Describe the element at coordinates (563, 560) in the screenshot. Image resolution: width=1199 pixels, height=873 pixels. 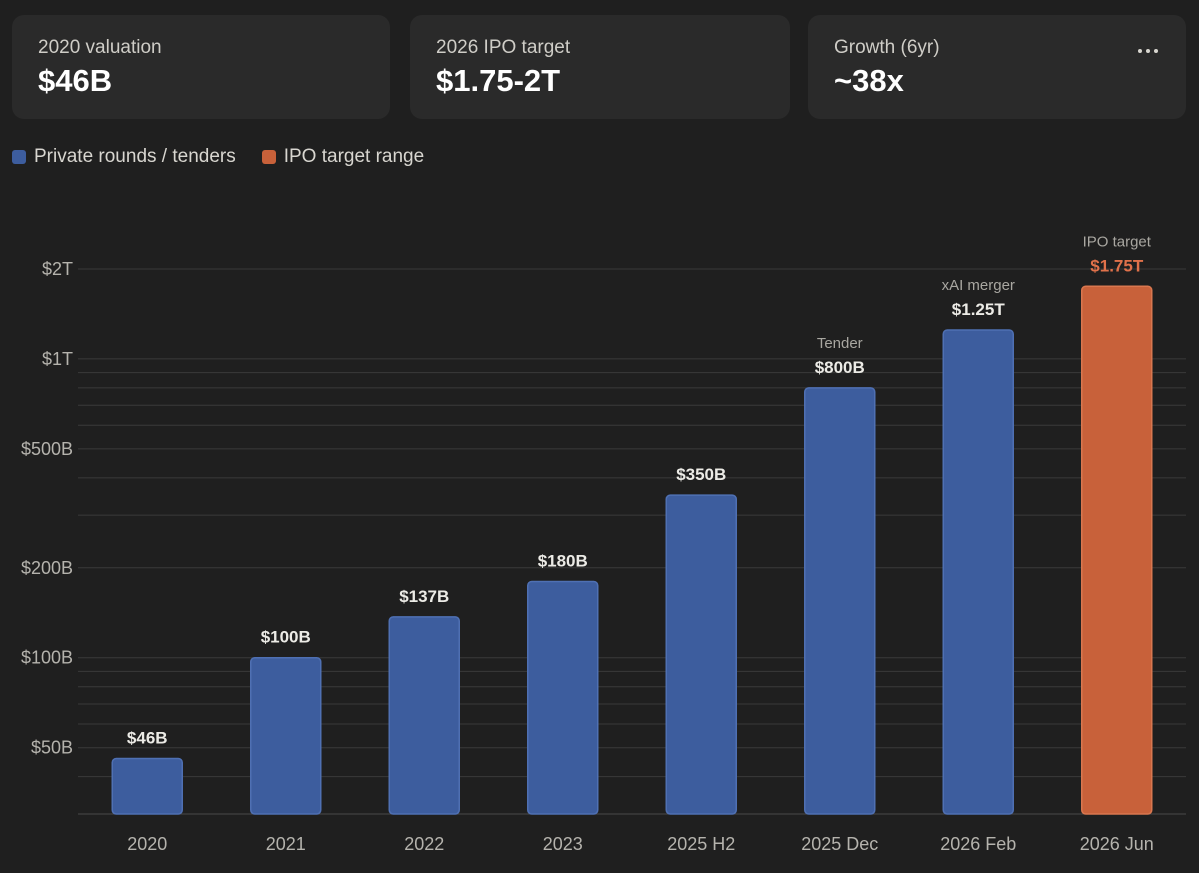
I see `data-label: $180B` at that location.